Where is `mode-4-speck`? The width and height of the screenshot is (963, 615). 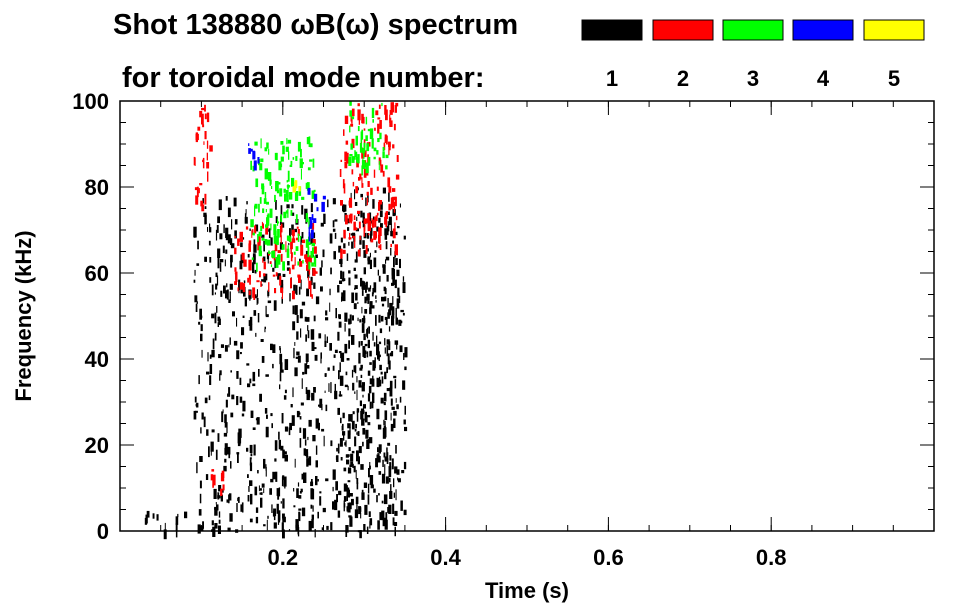 mode-4-speck is located at coordinates (309, 231).